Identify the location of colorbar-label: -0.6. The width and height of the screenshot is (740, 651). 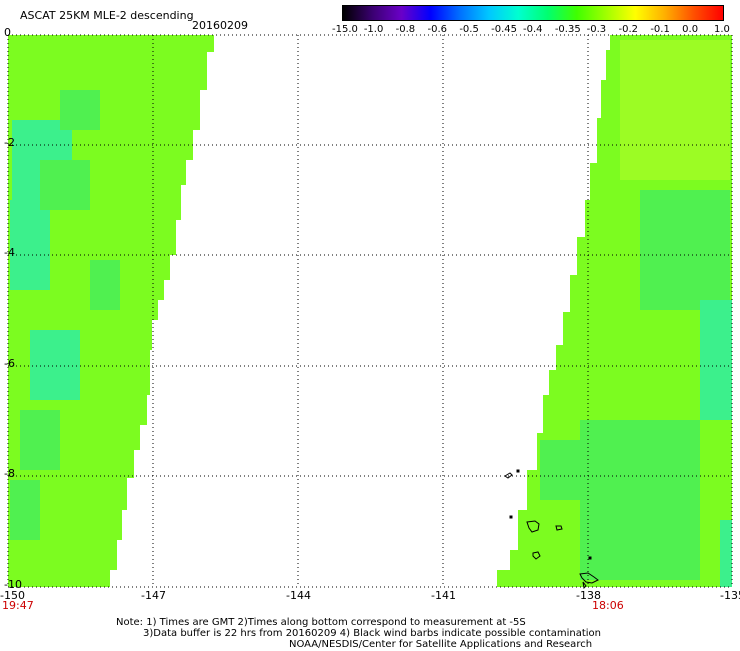
(437, 29).